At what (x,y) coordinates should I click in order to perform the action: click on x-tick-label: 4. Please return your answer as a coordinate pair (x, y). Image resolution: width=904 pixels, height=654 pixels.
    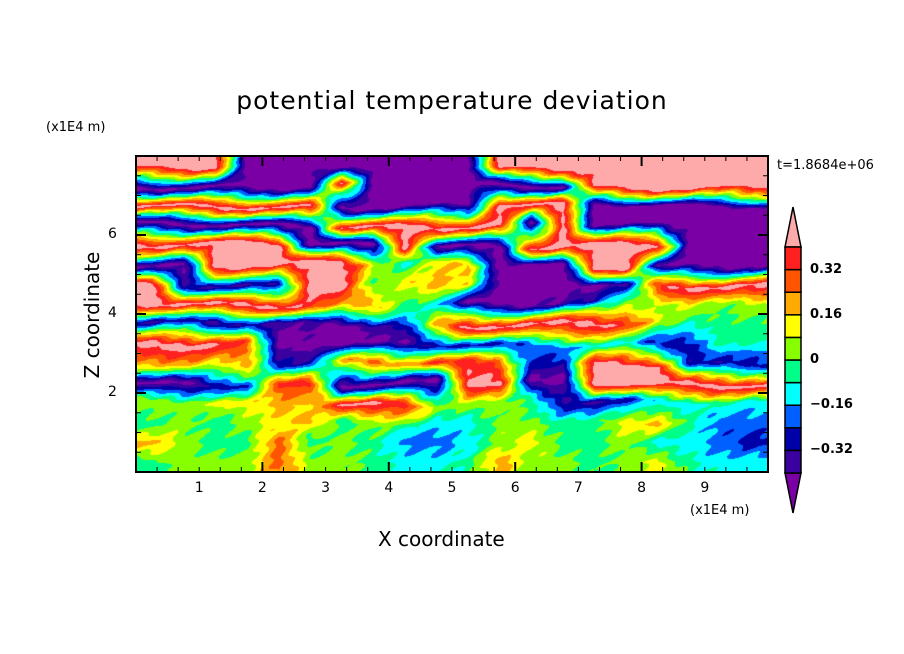
    Looking at the image, I should click on (389, 488).